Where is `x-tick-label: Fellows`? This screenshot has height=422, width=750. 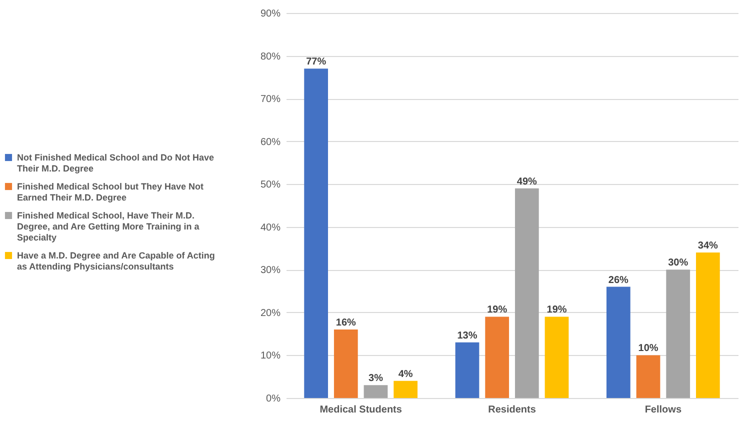 x-tick-label: Fellows is located at coordinates (663, 410).